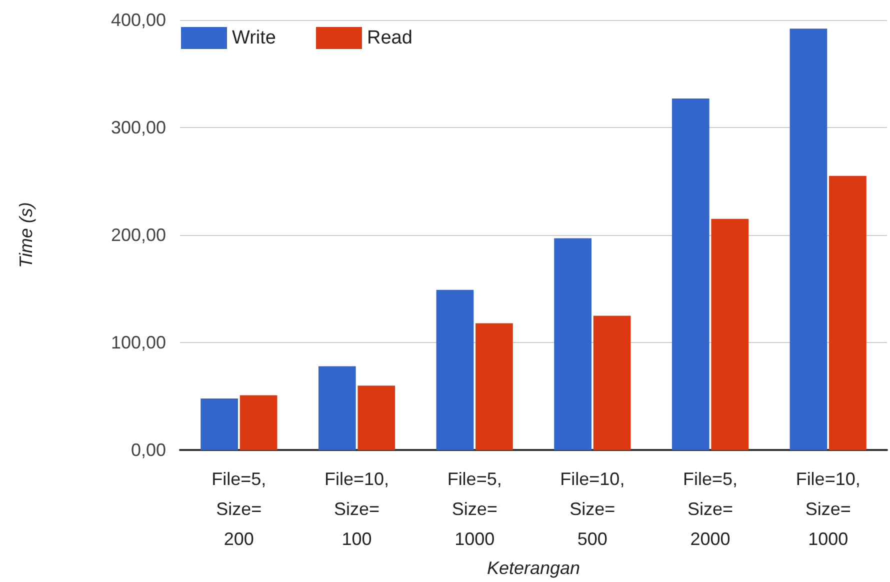  I want to click on y-tick-label: 400,00, so click(138, 20).